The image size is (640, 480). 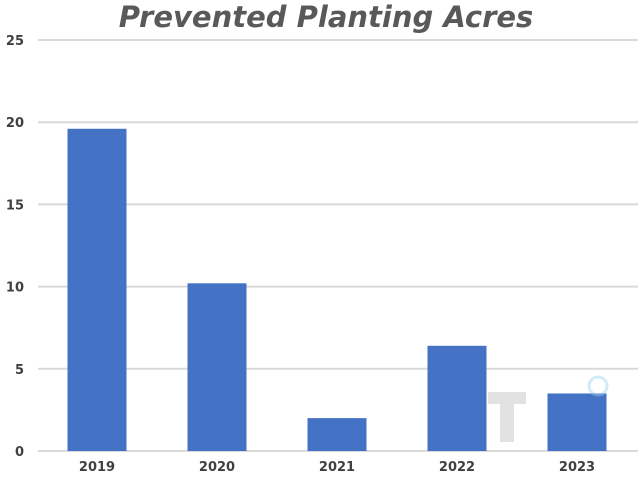 What do you see at coordinates (15, 205) in the screenshot?
I see `y-tick-label: 15` at bounding box center [15, 205].